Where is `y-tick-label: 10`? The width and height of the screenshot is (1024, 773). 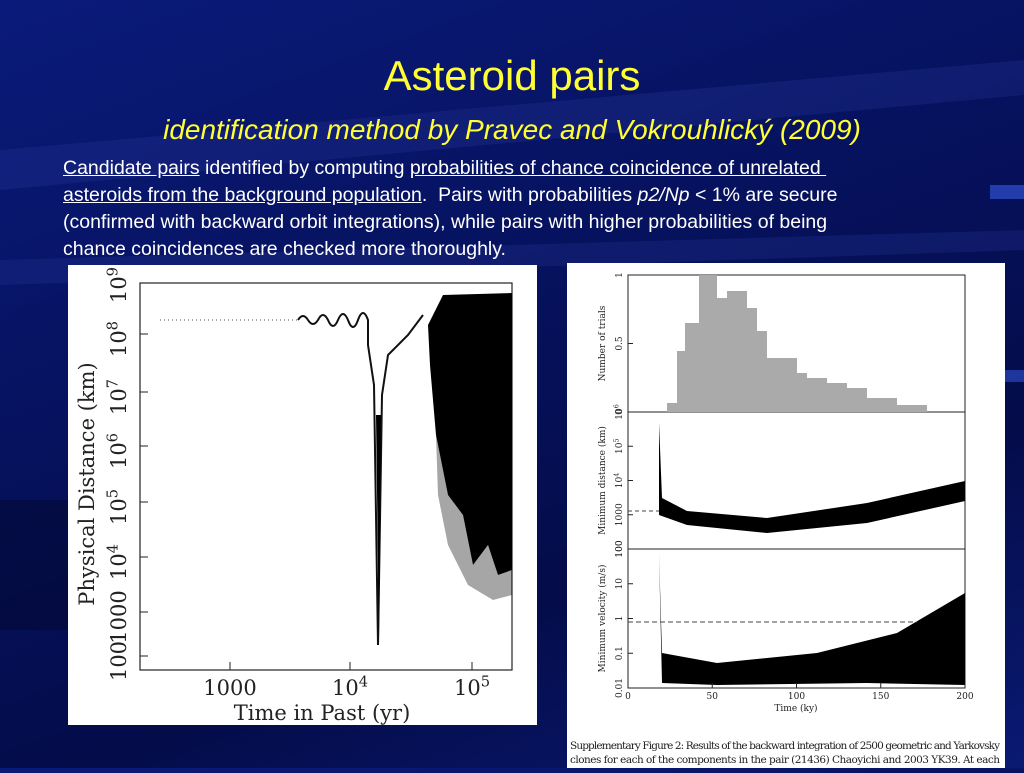 y-tick-label: 10 is located at coordinates (620, 584).